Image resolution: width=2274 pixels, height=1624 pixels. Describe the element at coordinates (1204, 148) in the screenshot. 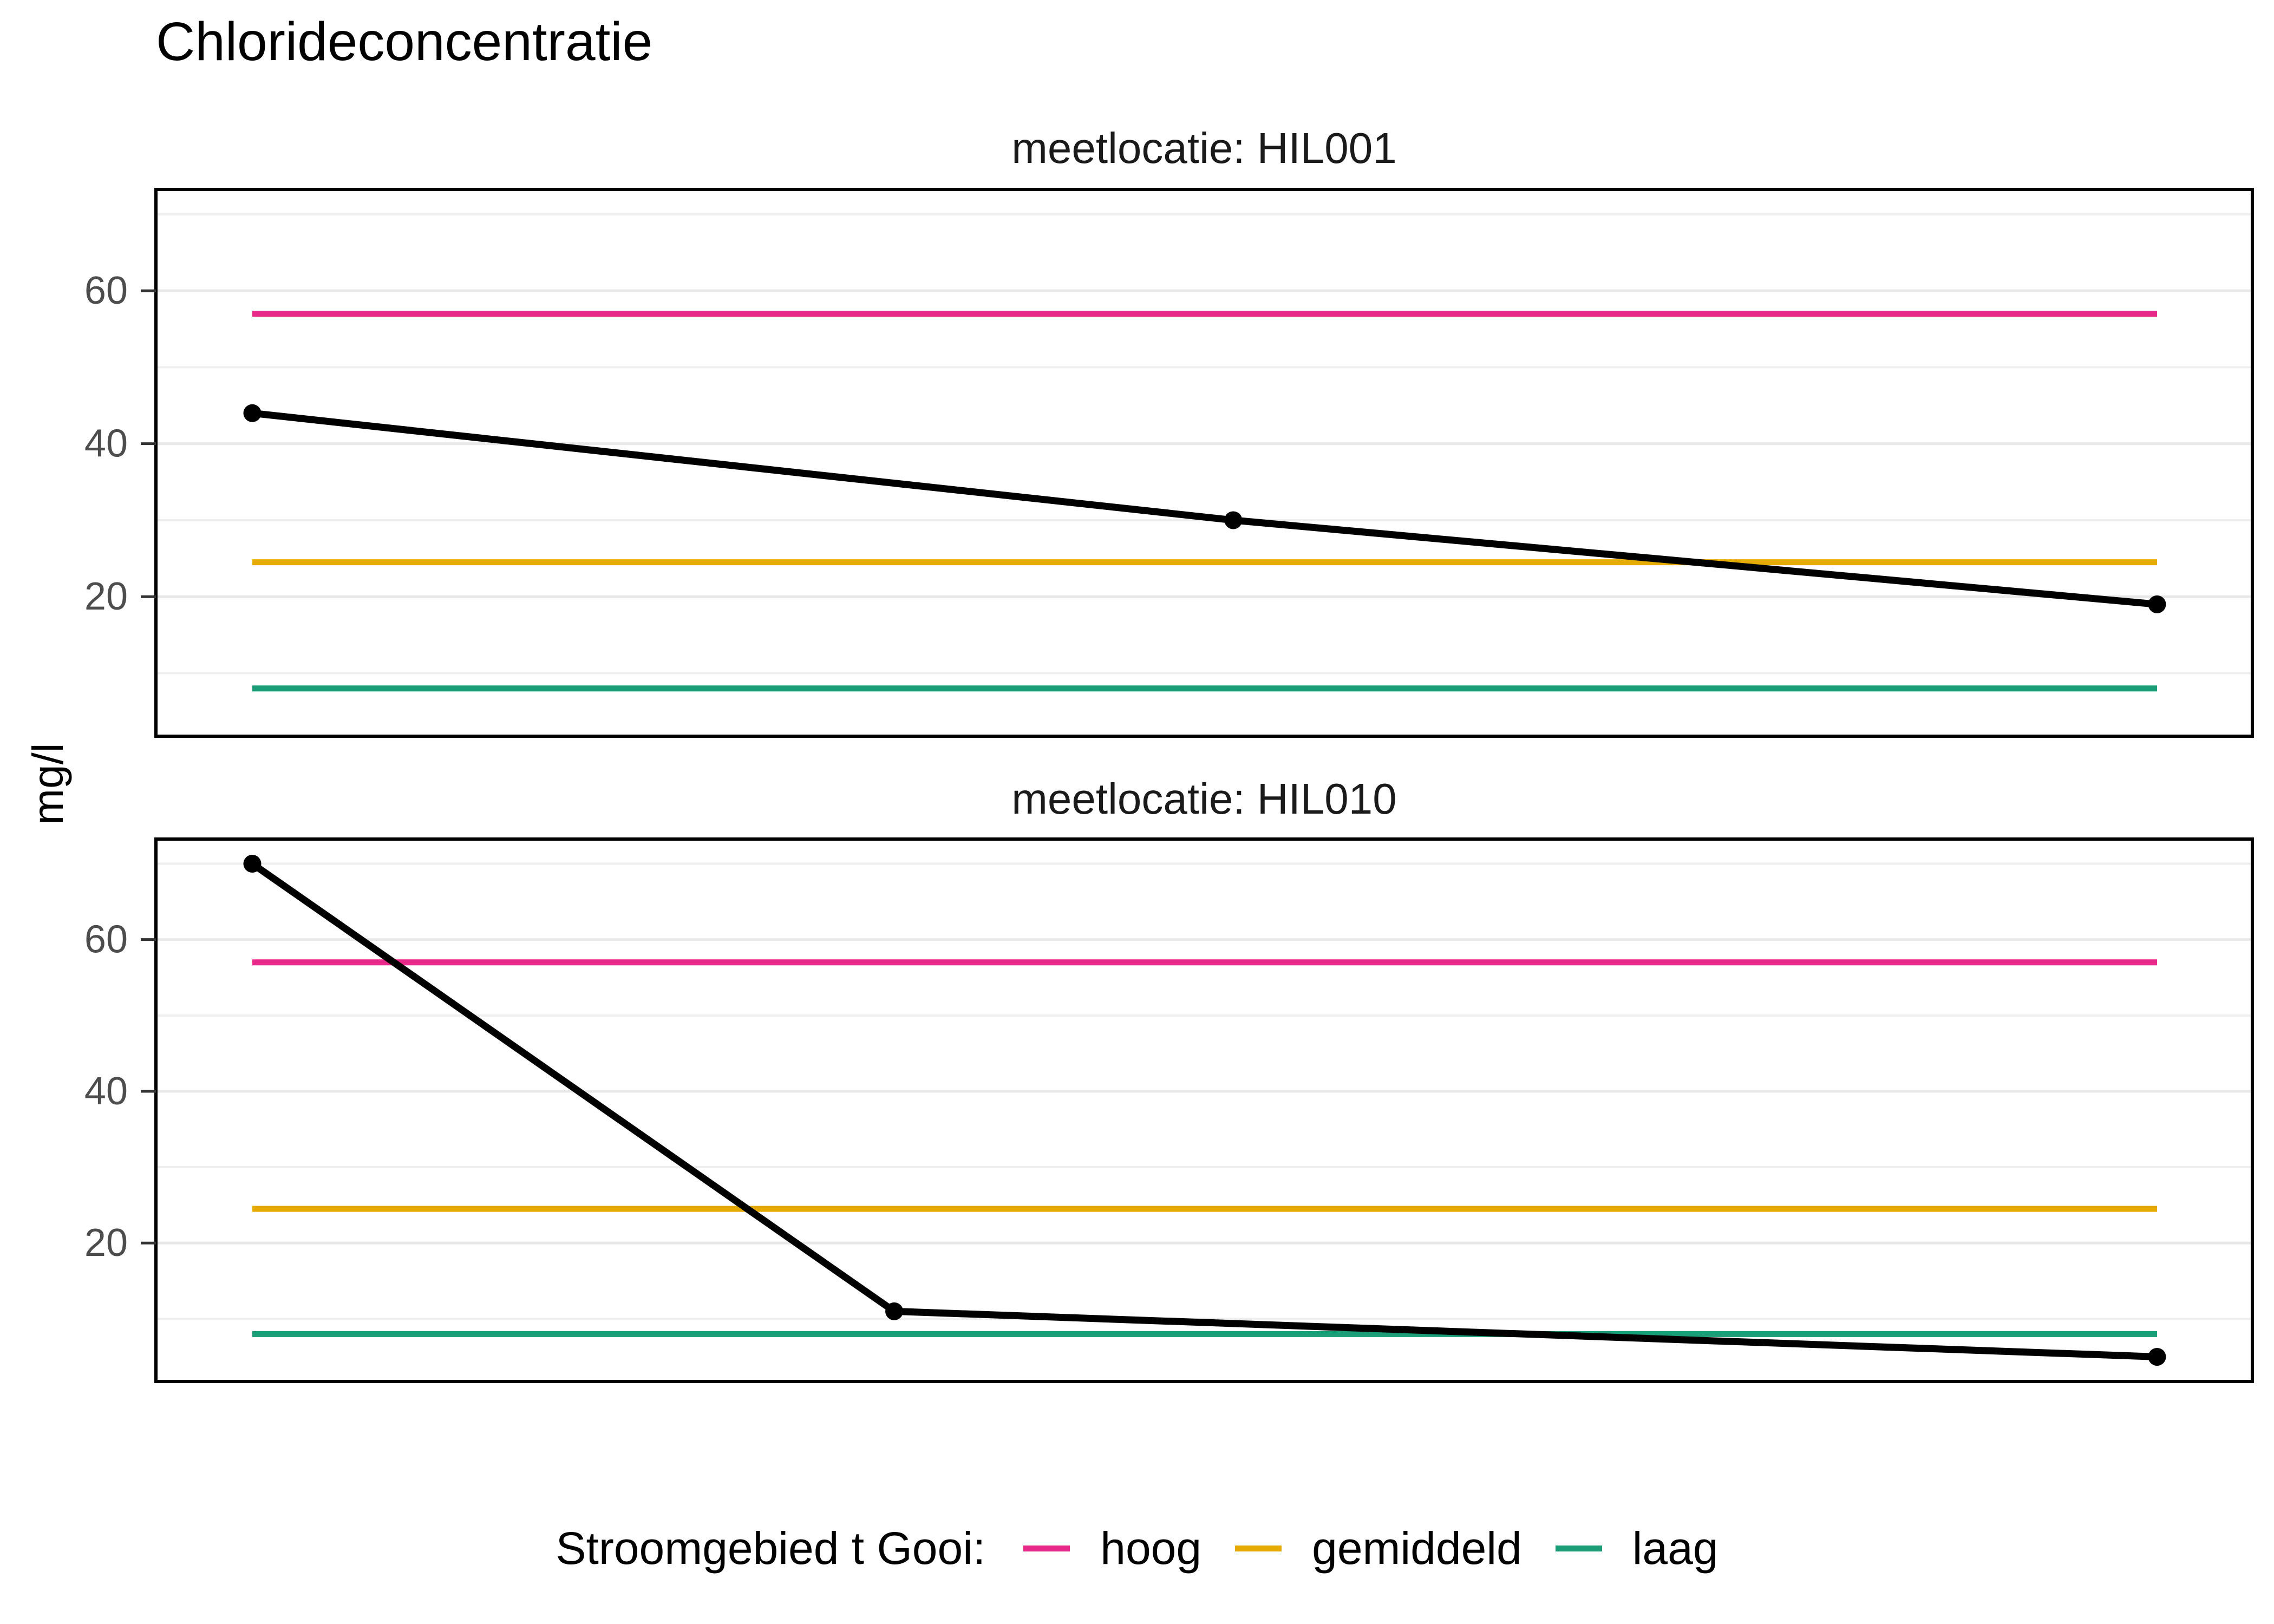

I see `facet-label-hil001: meetlocatie: HIL001` at that location.